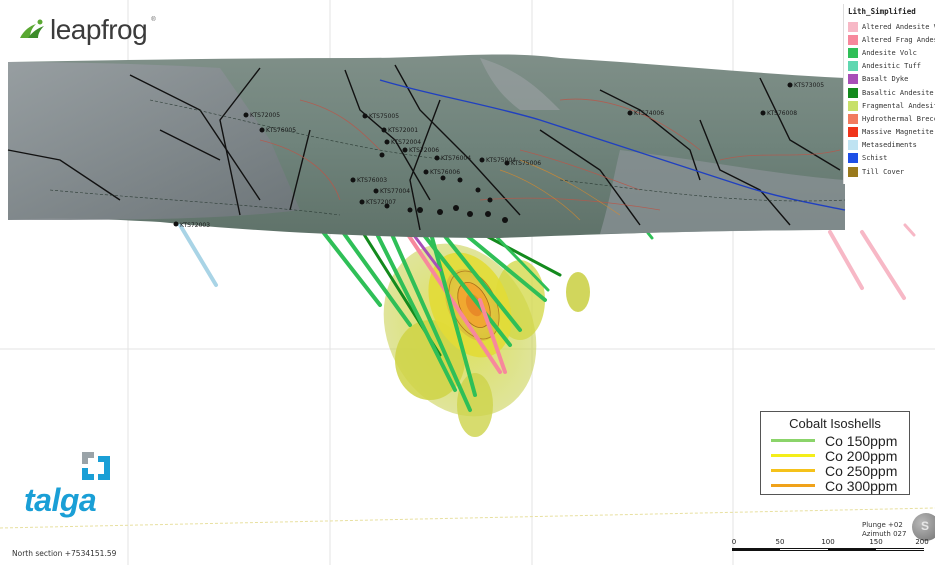  What do you see at coordinates (882, 525) in the screenshot?
I see `plunge-readout: Plunge +02` at bounding box center [882, 525].